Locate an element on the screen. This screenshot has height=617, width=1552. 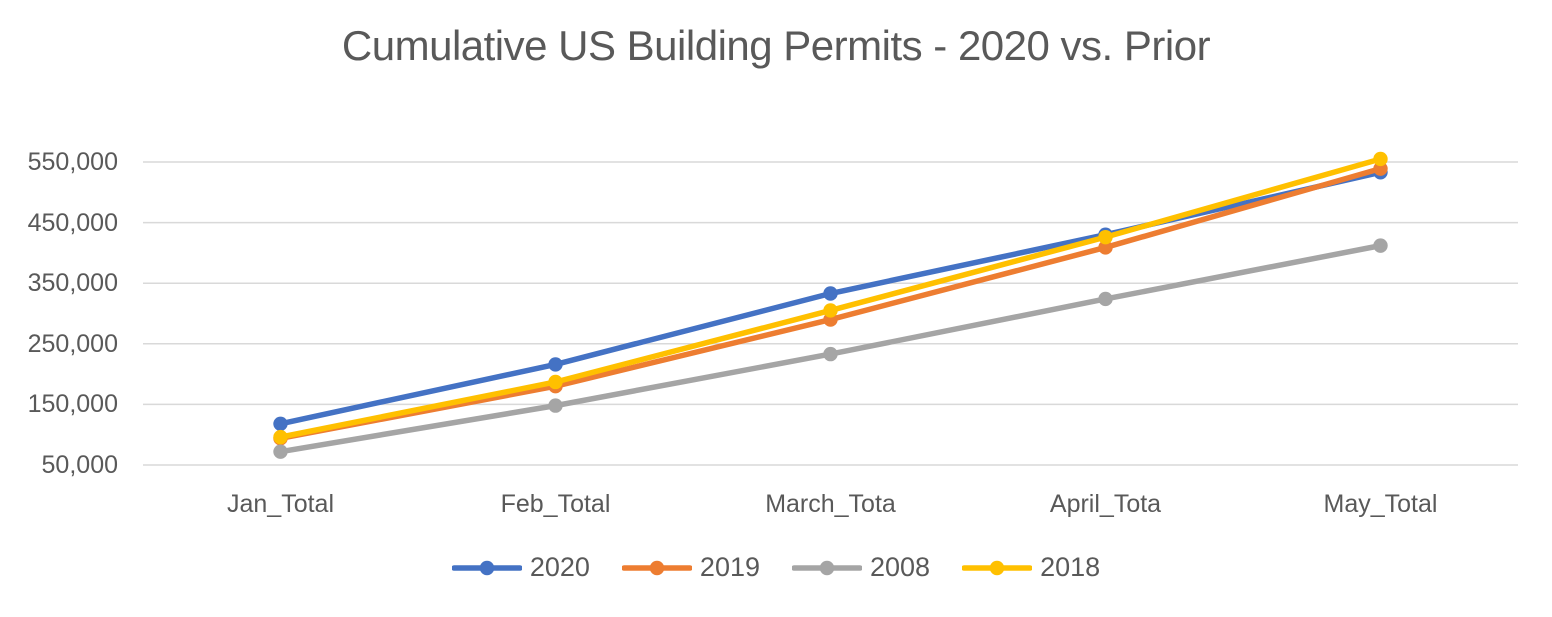
data-point-2019-April_Tota is located at coordinates (1105, 247).